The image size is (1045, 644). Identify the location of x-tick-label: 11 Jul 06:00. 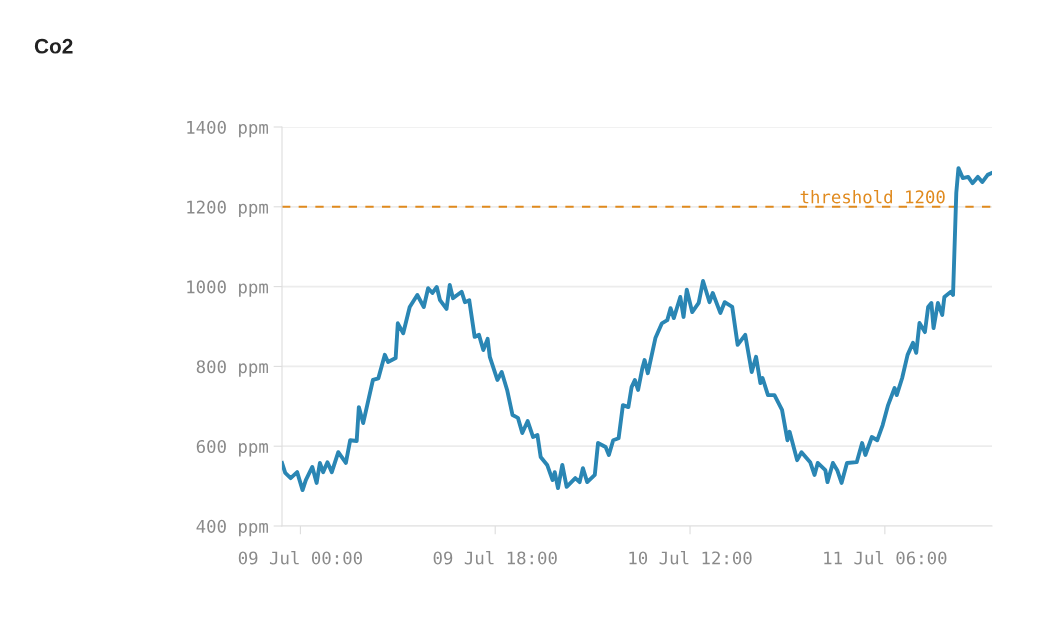
(885, 558).